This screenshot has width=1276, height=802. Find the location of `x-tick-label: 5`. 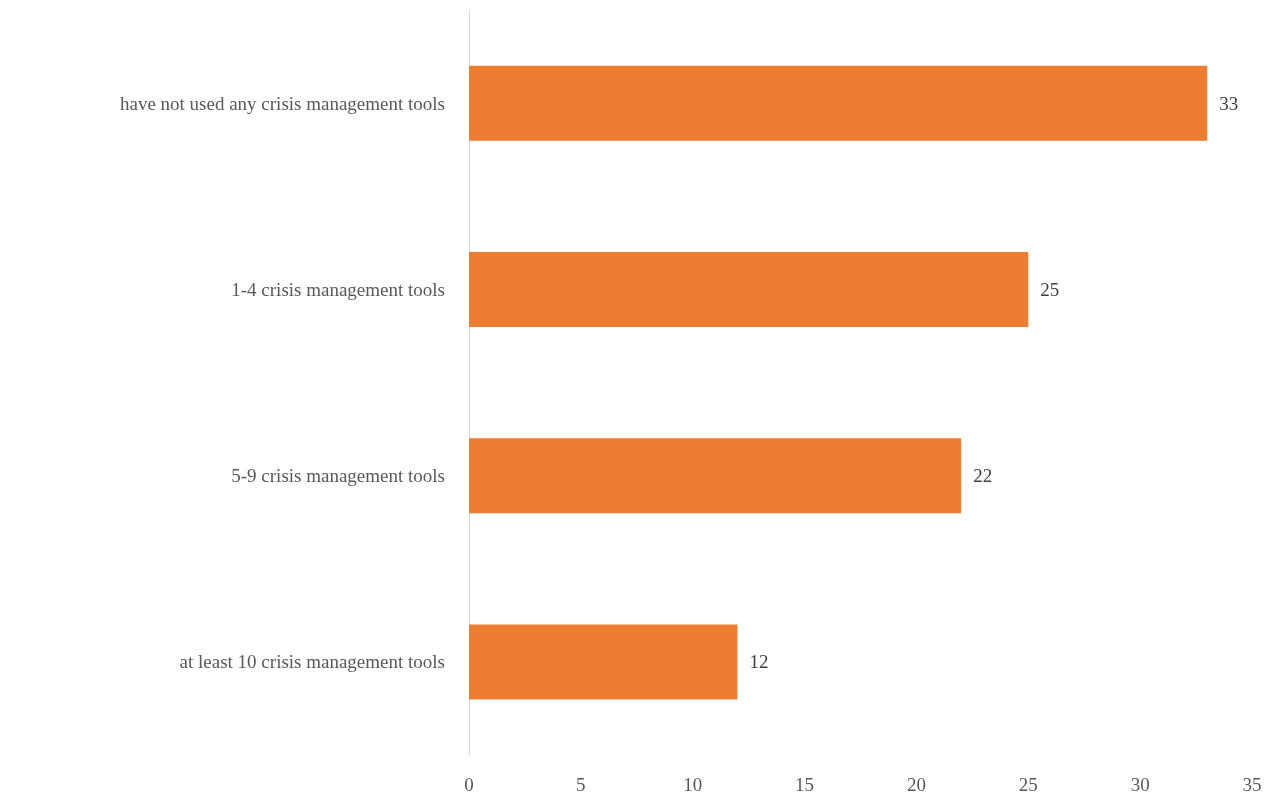

x-tick-label: 5 is located at coordinates (581, 784).